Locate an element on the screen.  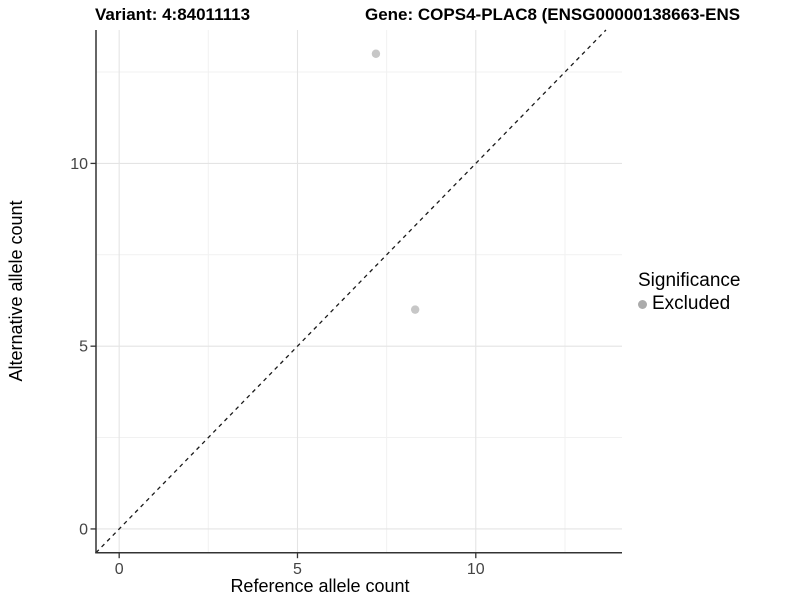
x-tick-label: 5 is located at coordinates (297, 569).